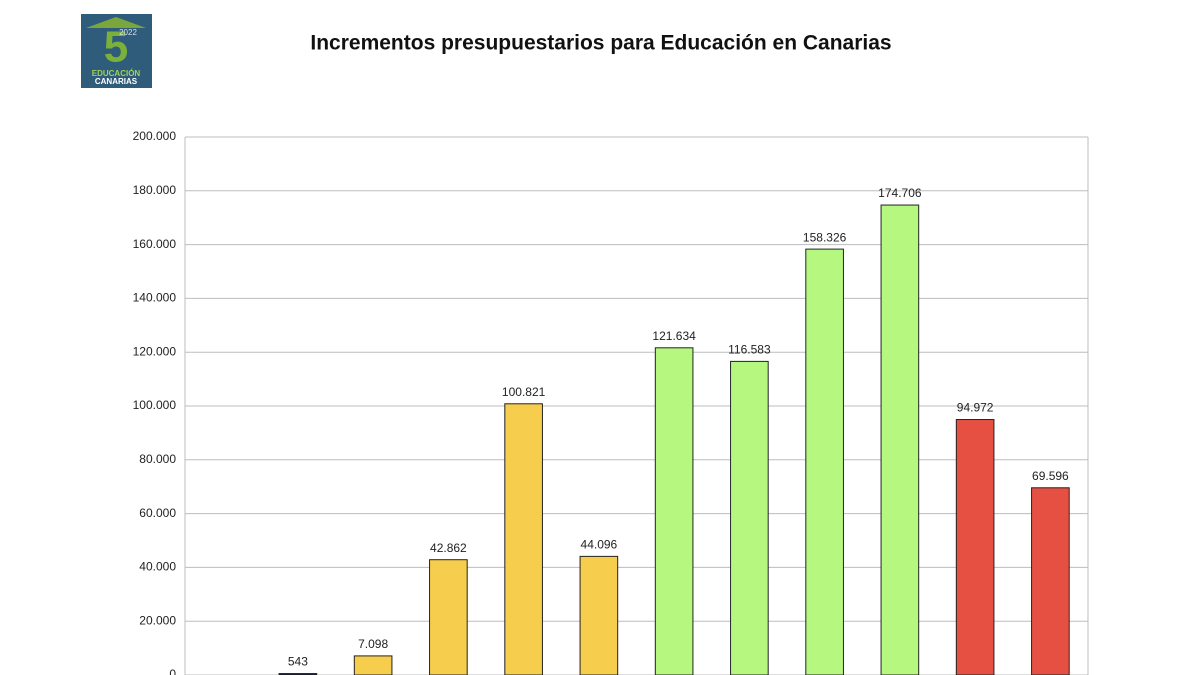  I want to click on data-label: 42.862, so click(448, 548).